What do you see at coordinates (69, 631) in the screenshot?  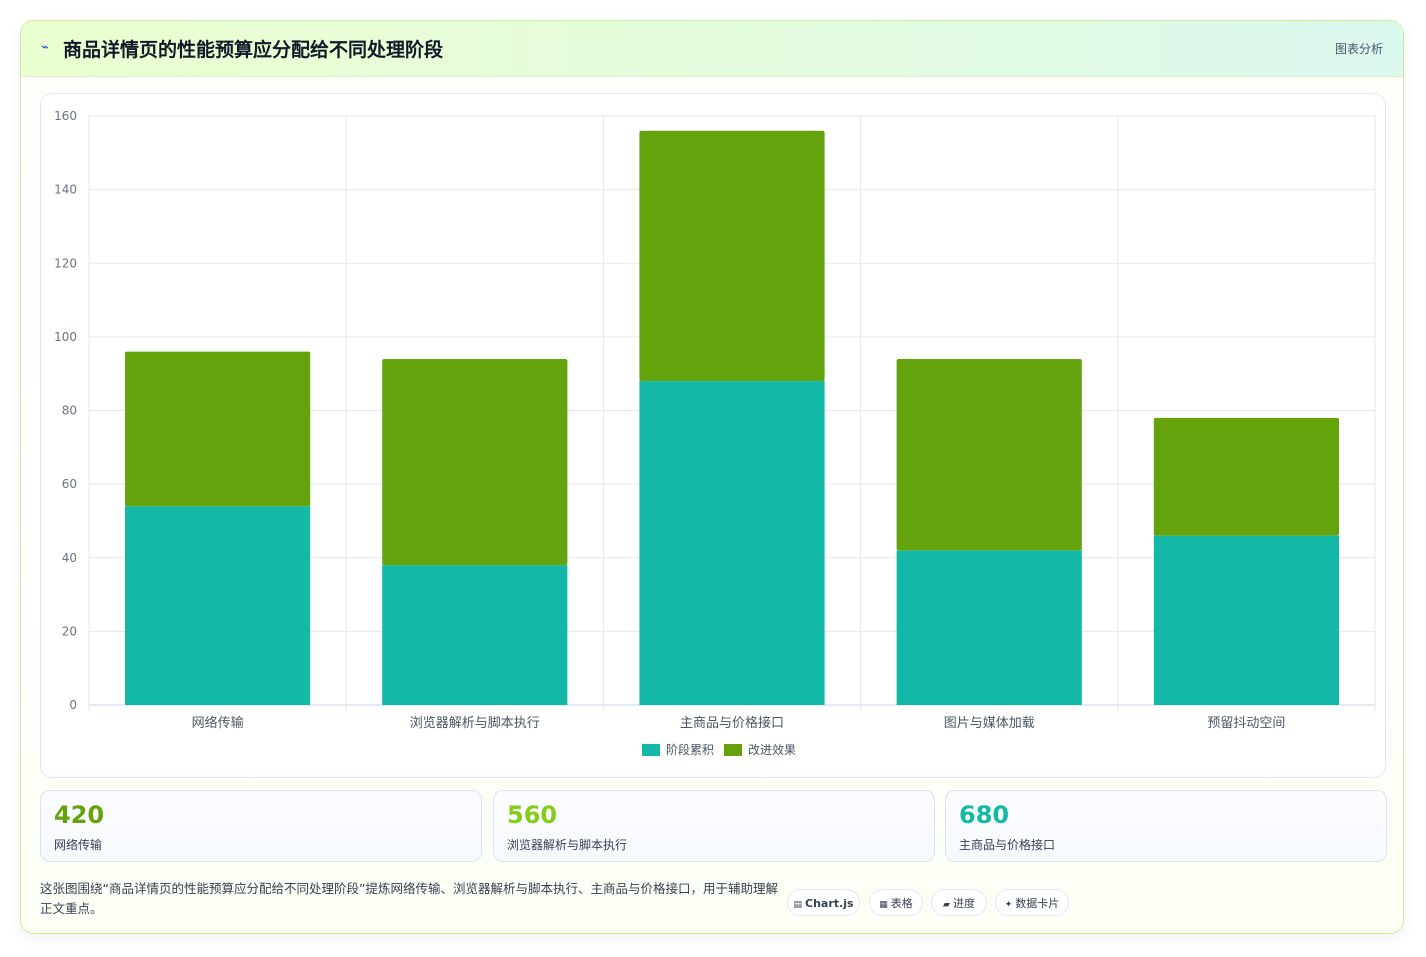 I see `y-tick-label: 20` at bounding box center [69, 631].